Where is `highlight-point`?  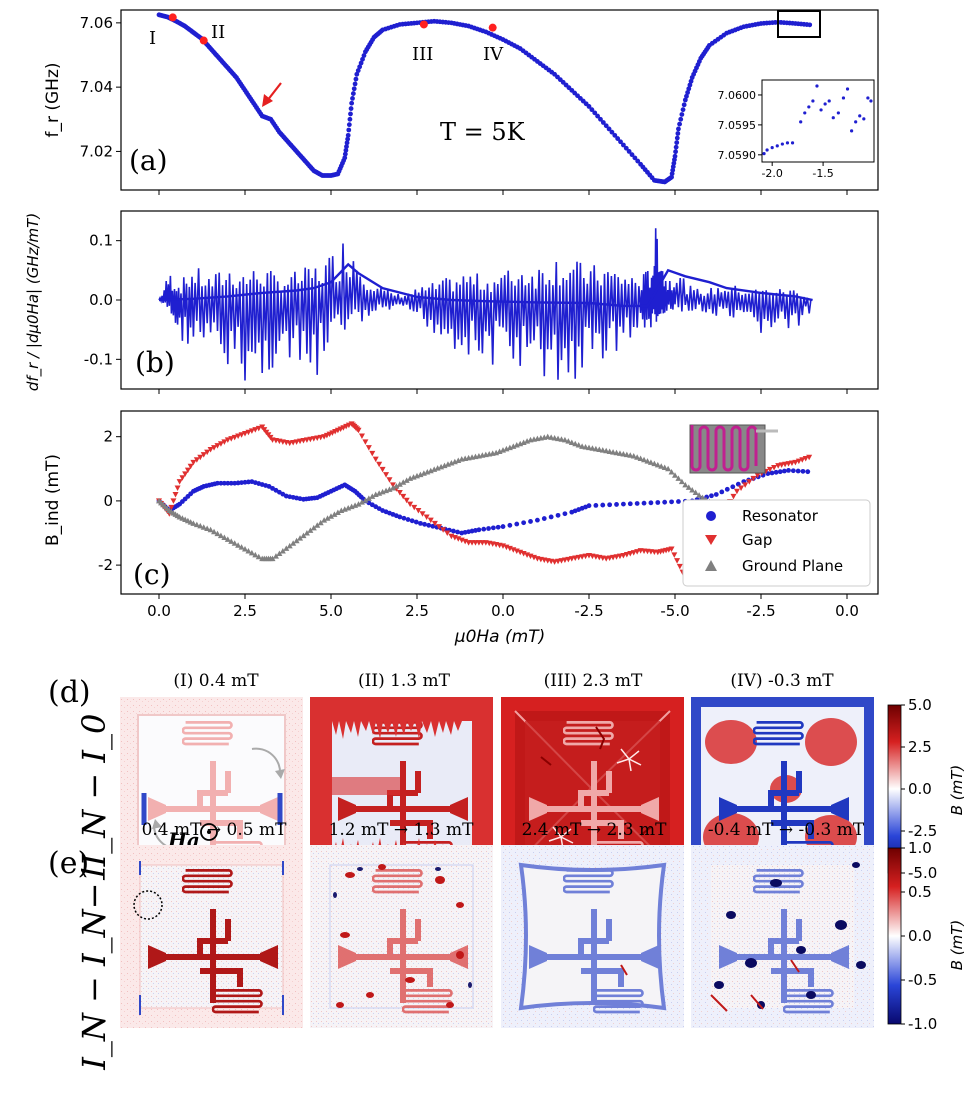
highlight-point is located at coordinates (492, 27).